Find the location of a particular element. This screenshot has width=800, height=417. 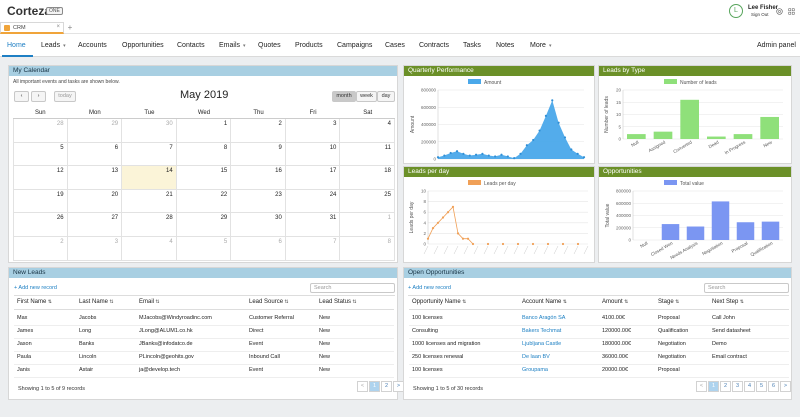

calendar-day: 30 is located at coordinates (258, 225).